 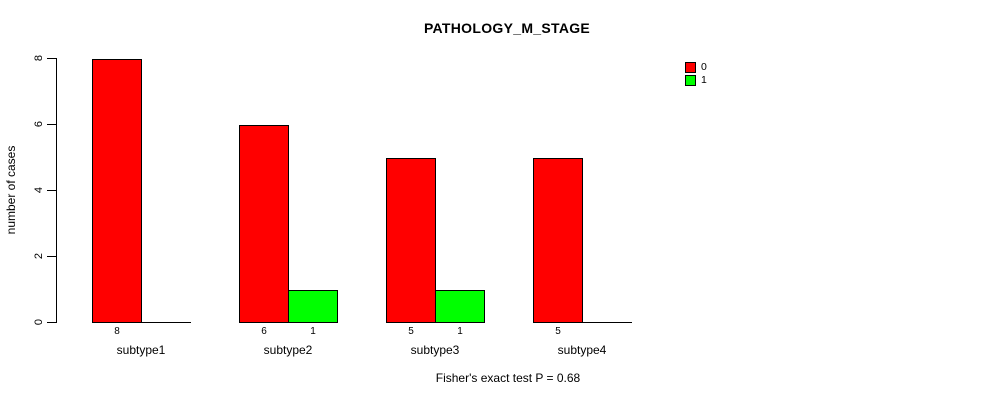 I want to click on y-axis-title: number of cases, so click(x=11, y=190).